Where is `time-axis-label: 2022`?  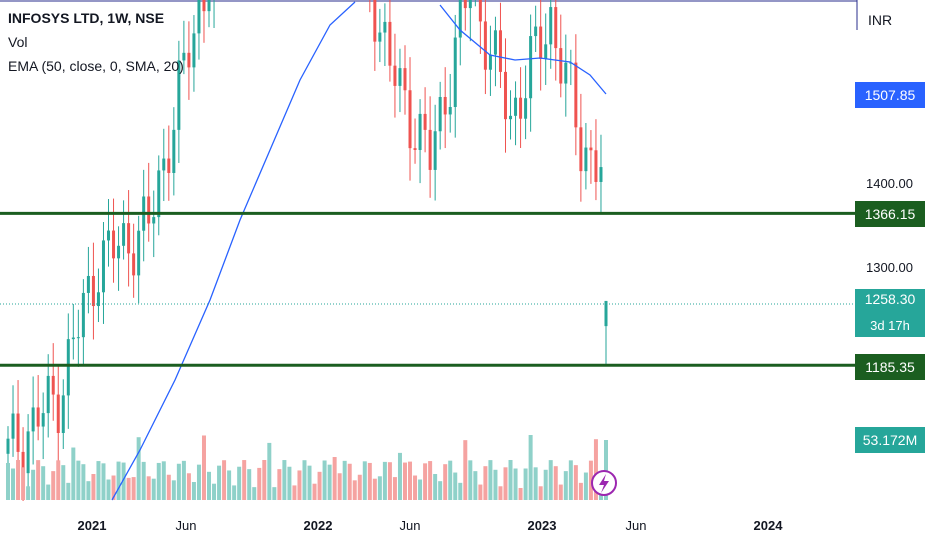
time-axis-label: 2022 is located at coordinates (318, 525).